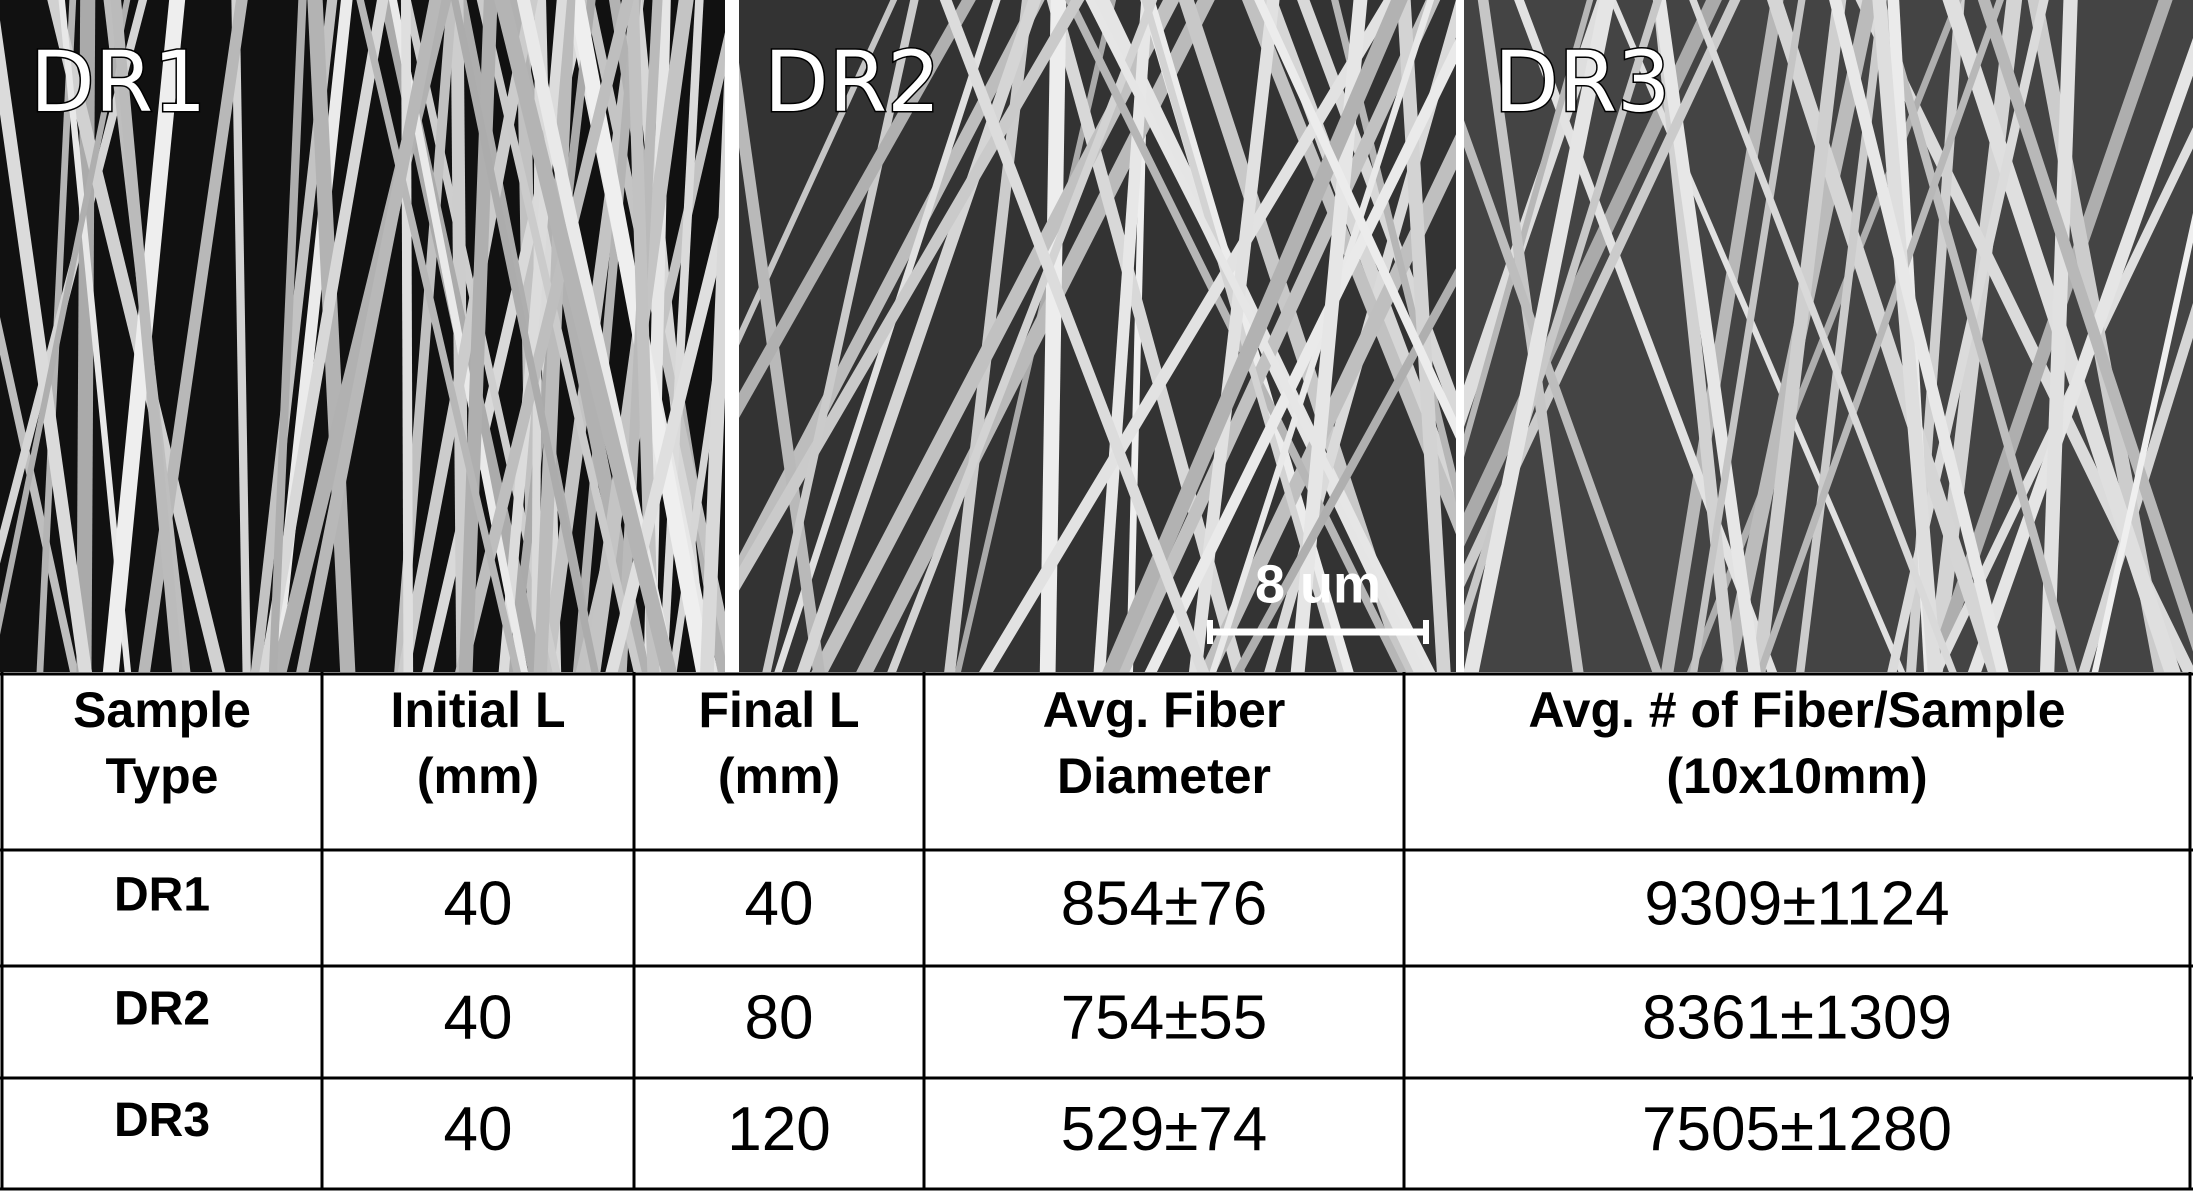 The image size is (2193, 1192). I want to click on header-cell: Avg. # of Fiber/Sample, so click(1796, 710).